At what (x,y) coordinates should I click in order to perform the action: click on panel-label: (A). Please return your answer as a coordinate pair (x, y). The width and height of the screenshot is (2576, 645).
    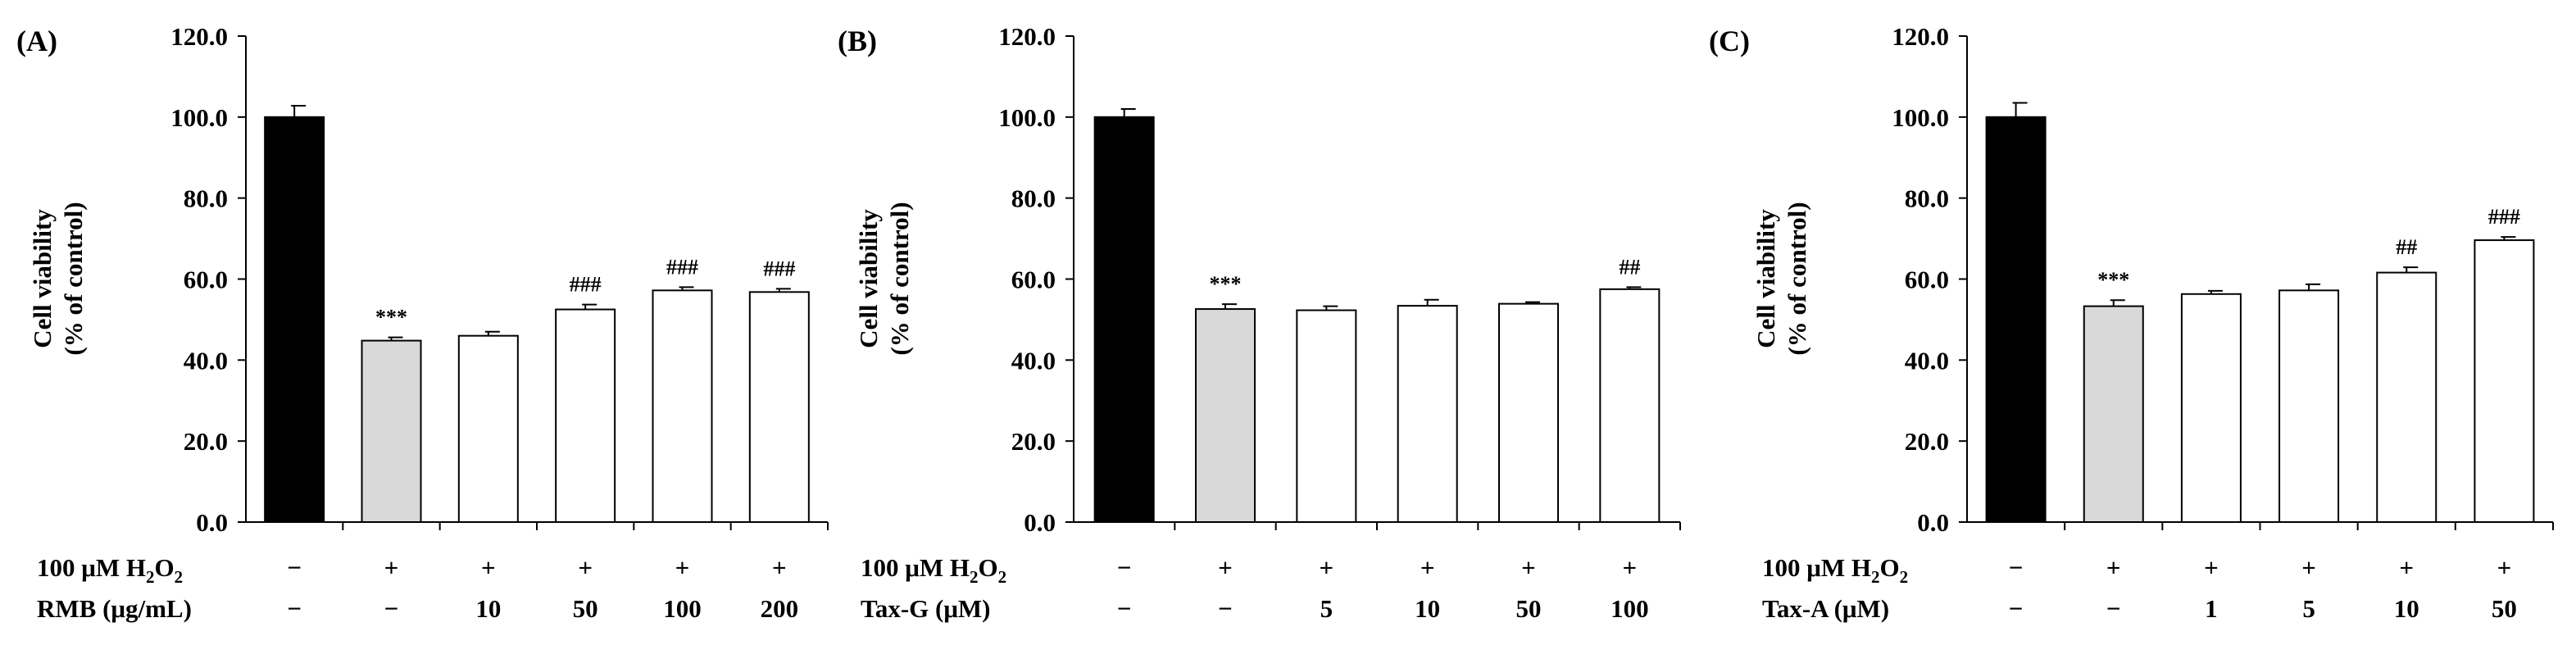
    Looking at the image, I should click on (36, 41).